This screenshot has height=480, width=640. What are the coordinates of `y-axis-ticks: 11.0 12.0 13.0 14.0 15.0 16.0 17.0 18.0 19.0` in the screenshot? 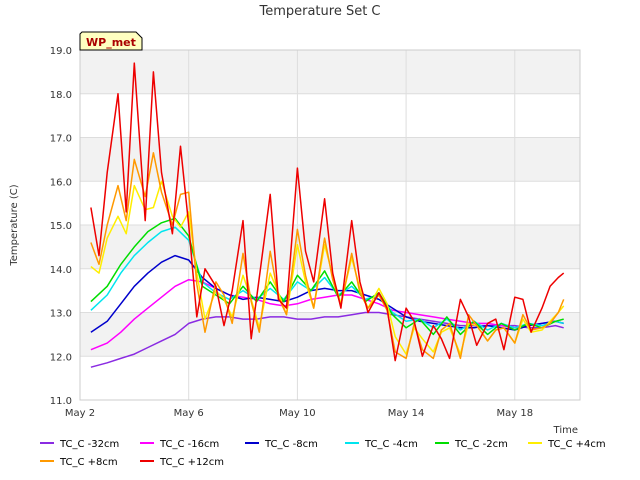 It's located at (61, 226).